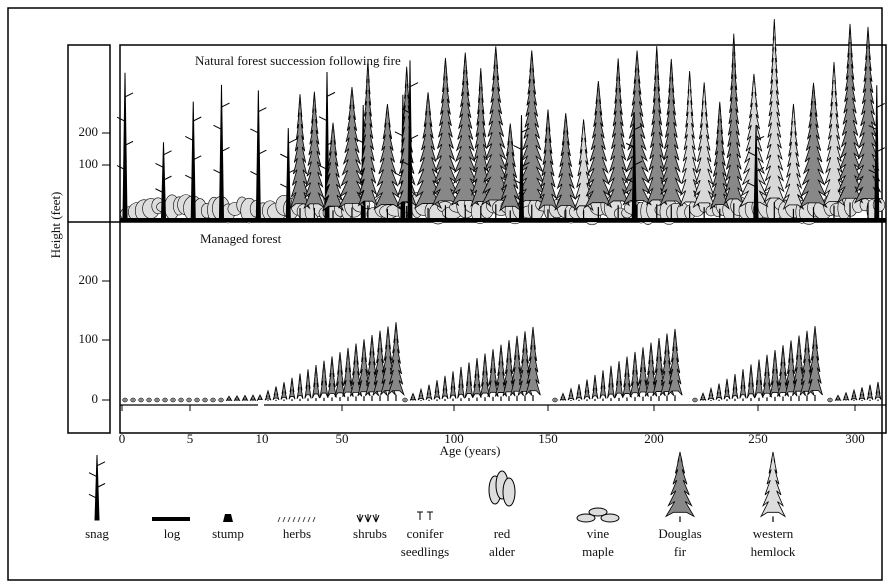 The height and width of the screenshot is (588, 890). What do you see at coordinates (654, 438) in the screenshot?
I see `x-tick-label: 200` at bounding box center [654, 438].